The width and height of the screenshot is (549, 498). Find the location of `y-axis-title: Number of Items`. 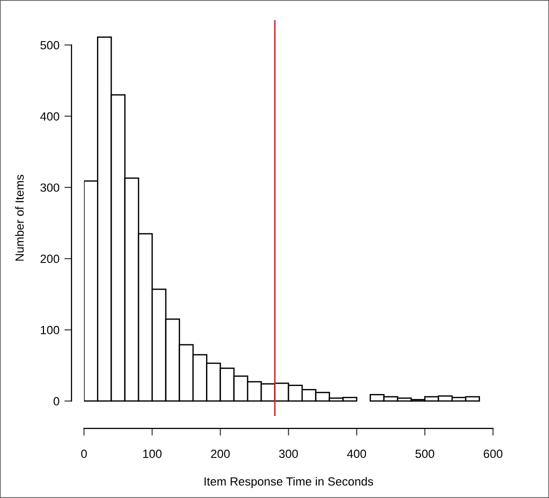

y-axis-title: Number of Items is located at coordinates (19, 217).